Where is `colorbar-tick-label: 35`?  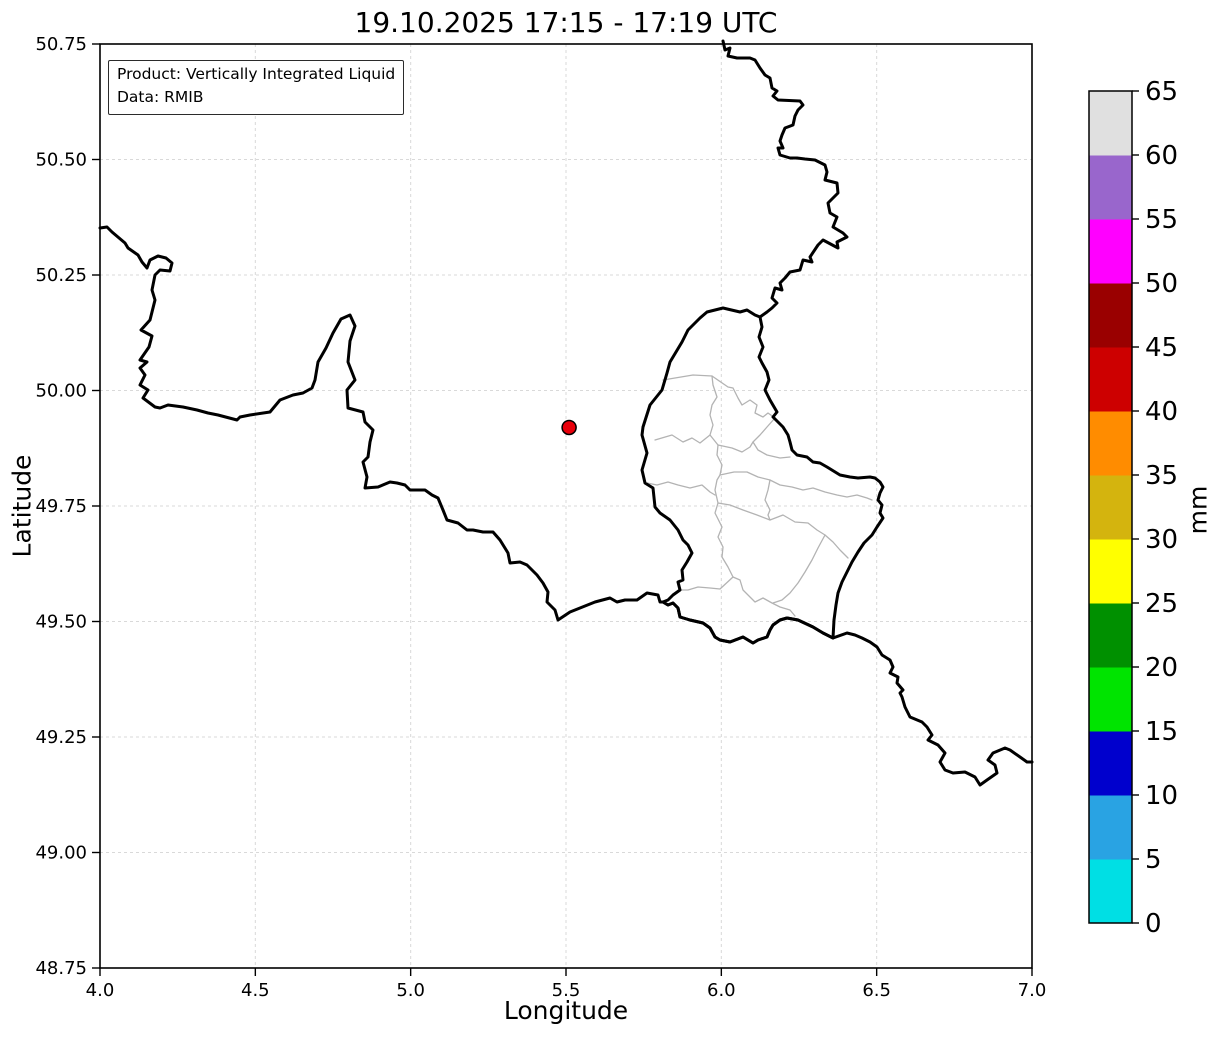
colorbar-tick-label: 35 is located at coordinates (1161, 476).